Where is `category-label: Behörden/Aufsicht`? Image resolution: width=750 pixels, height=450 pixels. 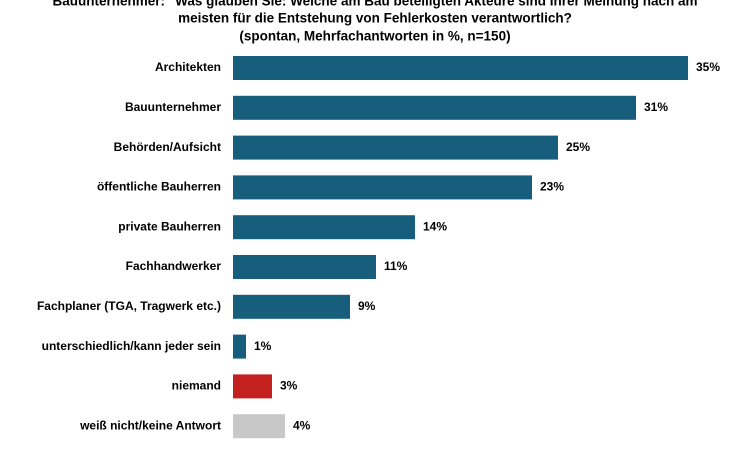
category-label: Behörden/Aufsicht is located at coordinates (167, 147).